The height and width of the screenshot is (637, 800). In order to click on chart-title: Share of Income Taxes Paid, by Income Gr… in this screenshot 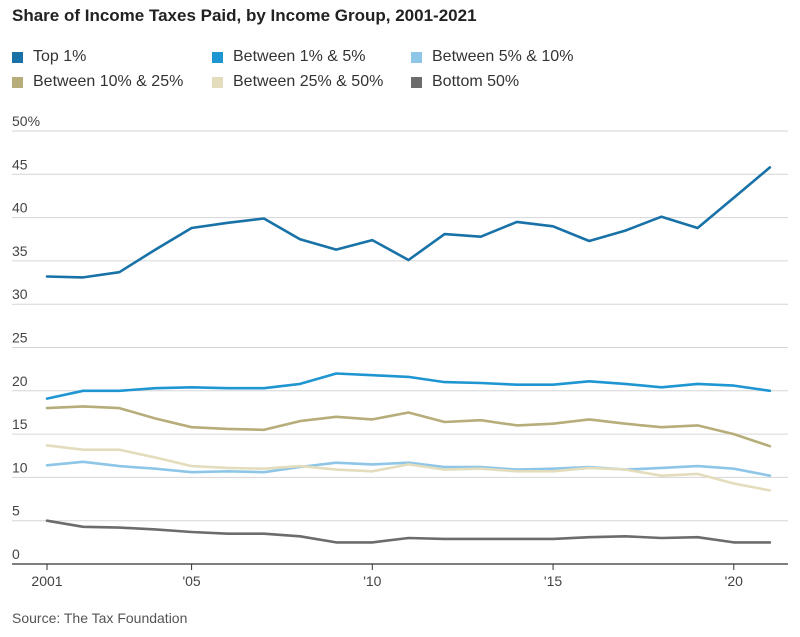, I will do `click(244, 15)`.